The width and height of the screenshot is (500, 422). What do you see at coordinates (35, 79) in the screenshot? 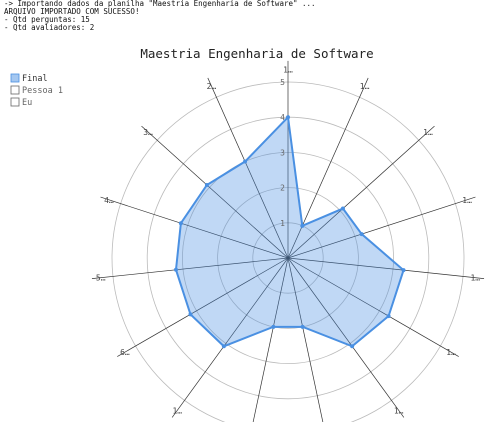
I see `legend-label: Final` at bounding box center [35, 79].